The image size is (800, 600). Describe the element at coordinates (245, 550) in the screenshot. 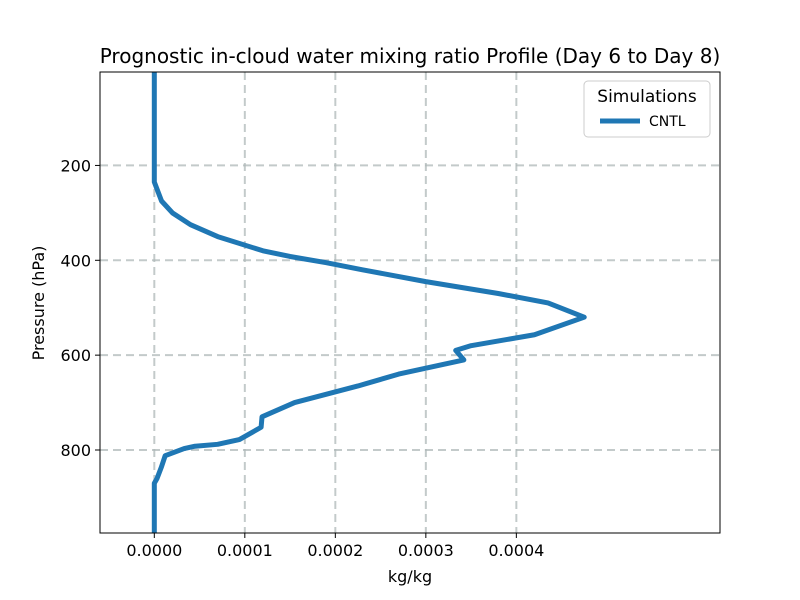

I see `x-tick-label: 0.0001` at that location.